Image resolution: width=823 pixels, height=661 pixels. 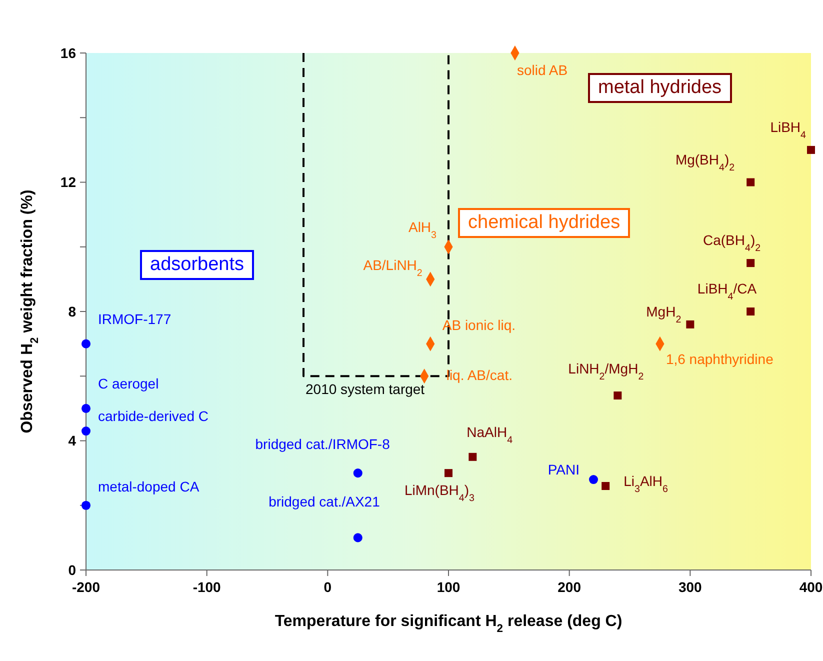 I want to click on x-tick-label: 300, so click(x=690, y=586).